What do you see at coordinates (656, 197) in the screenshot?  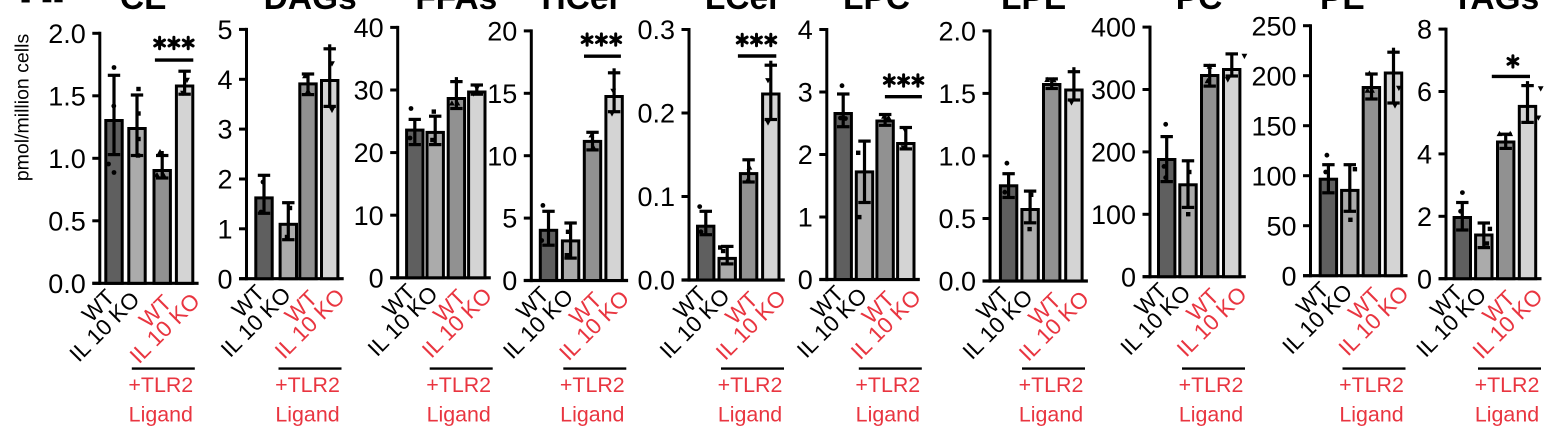 I see `svg-text: 0.1` at bounding box center [656, 197].